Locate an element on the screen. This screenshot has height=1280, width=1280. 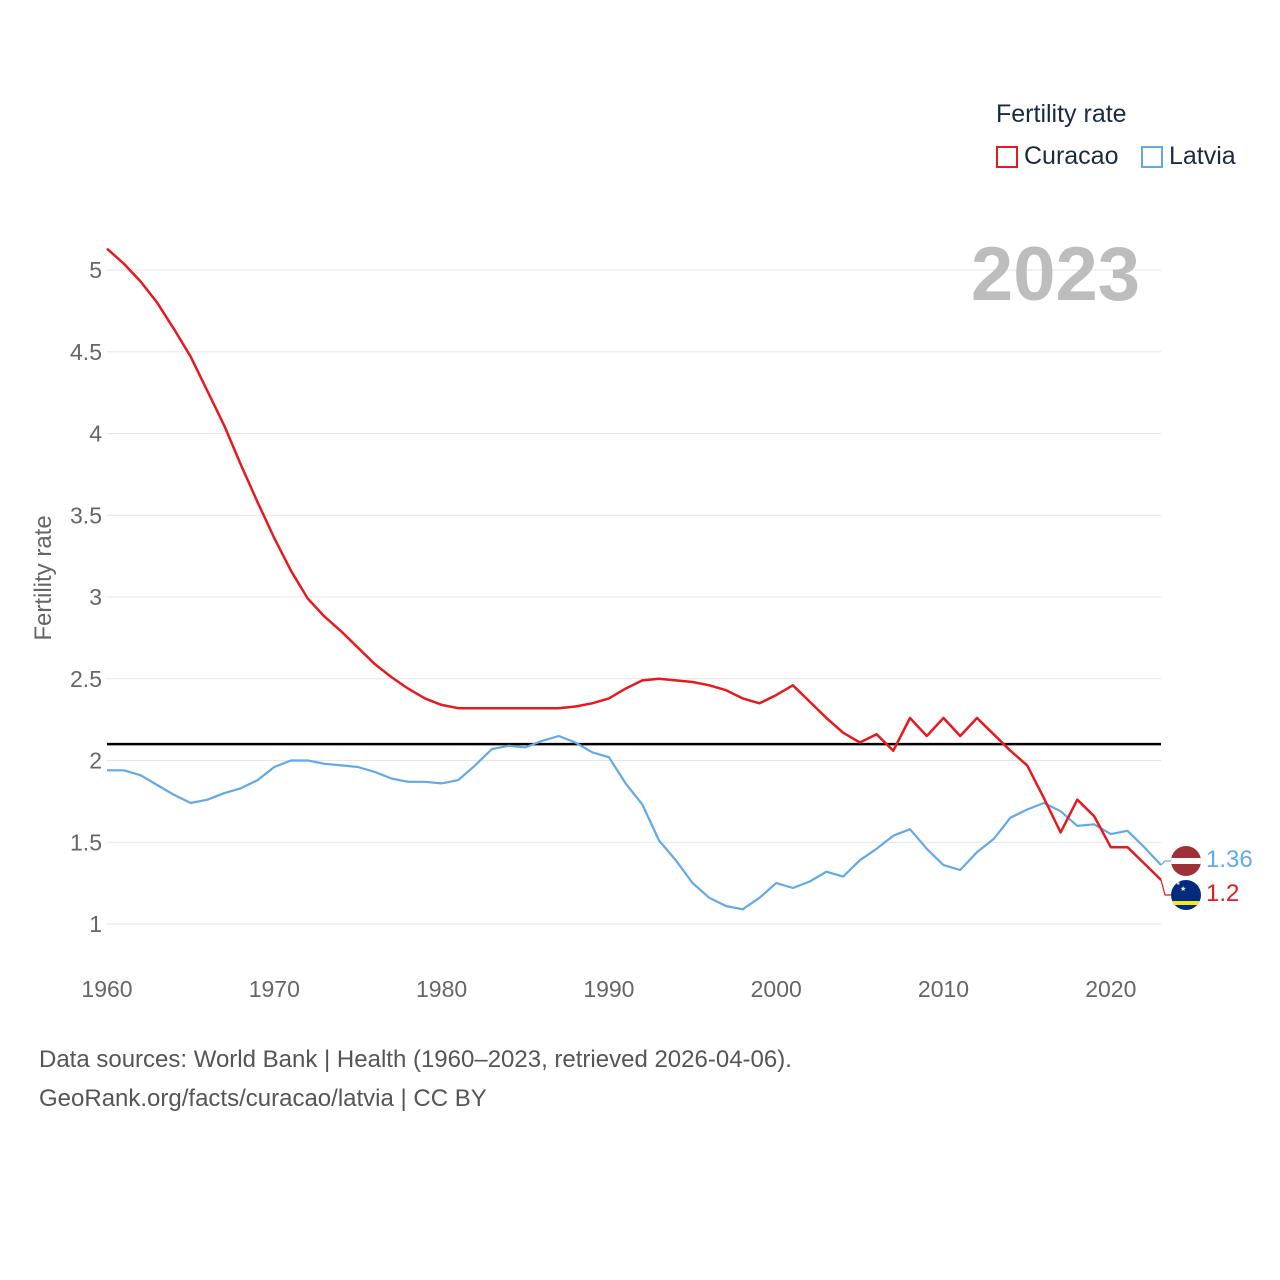
y-tick-label: 3 is located at coordinates (95, 597).